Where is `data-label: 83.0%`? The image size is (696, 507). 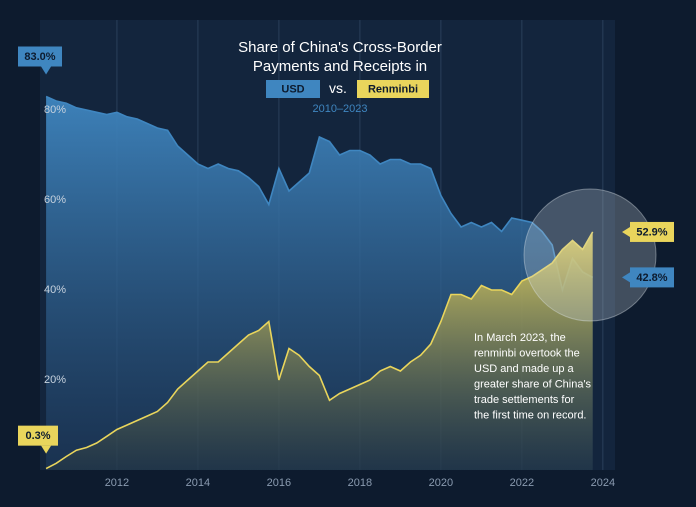
data-label: 83.0% is located at coordinates (39, 57).